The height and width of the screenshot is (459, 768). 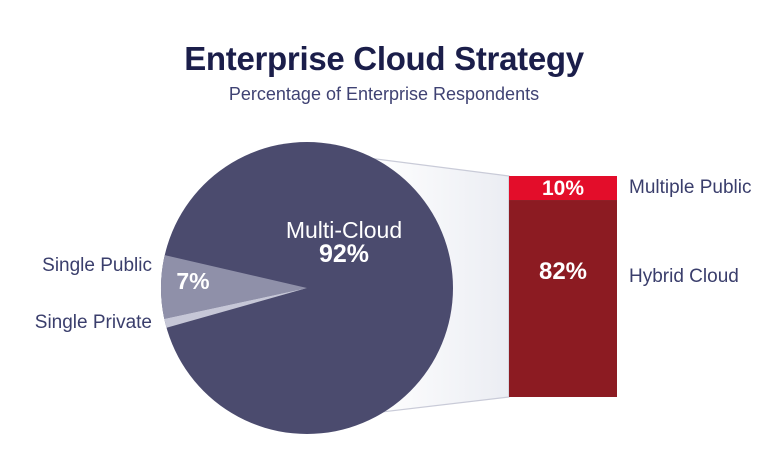 What do you see at coordinates (234, 287) in the screenshot?
I see `pie-slice-single-public` at bounding box center [234, 287].